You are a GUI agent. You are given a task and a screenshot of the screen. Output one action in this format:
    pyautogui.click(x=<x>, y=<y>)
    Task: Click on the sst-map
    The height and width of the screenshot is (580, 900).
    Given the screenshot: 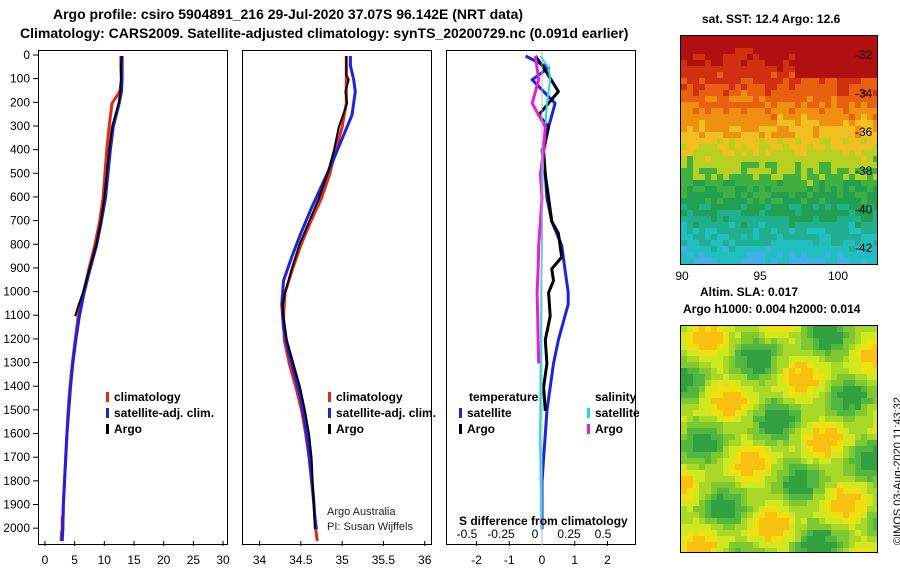 What is the action you would take?
    pyautogui.click(x=779, y=150)
    